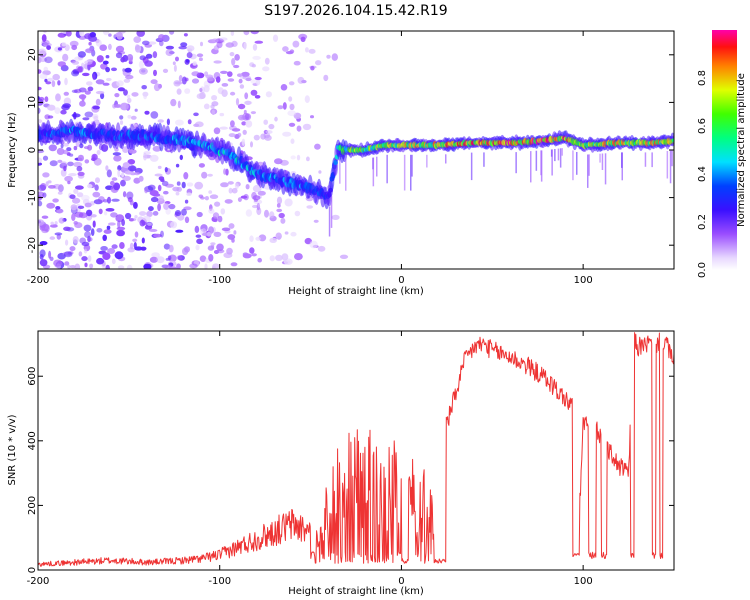 The width and height of the screenshot is (750, 600). I want to click on bottom-y-axis-label: SNR (10 * v/v), so click(12, 449).